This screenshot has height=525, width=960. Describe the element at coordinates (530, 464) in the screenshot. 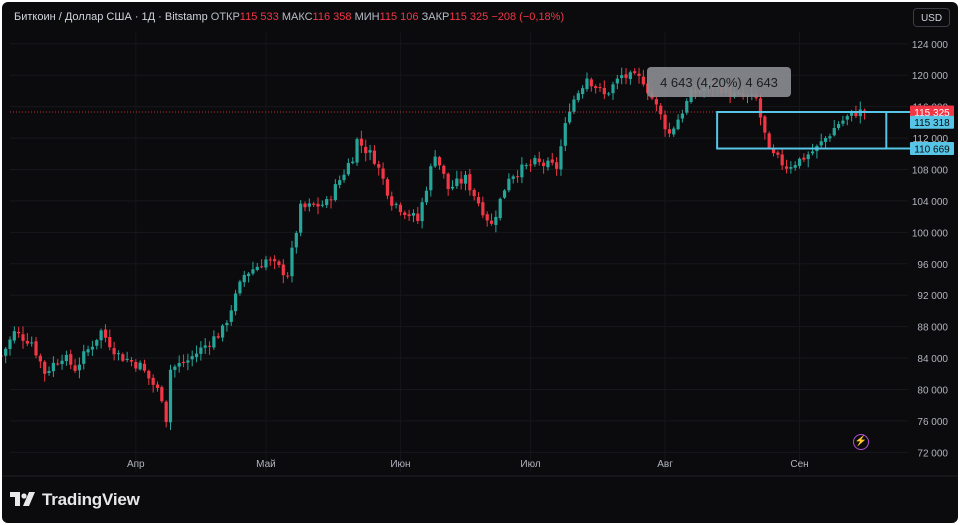

I see `x-tick-label: Июл` at that location.